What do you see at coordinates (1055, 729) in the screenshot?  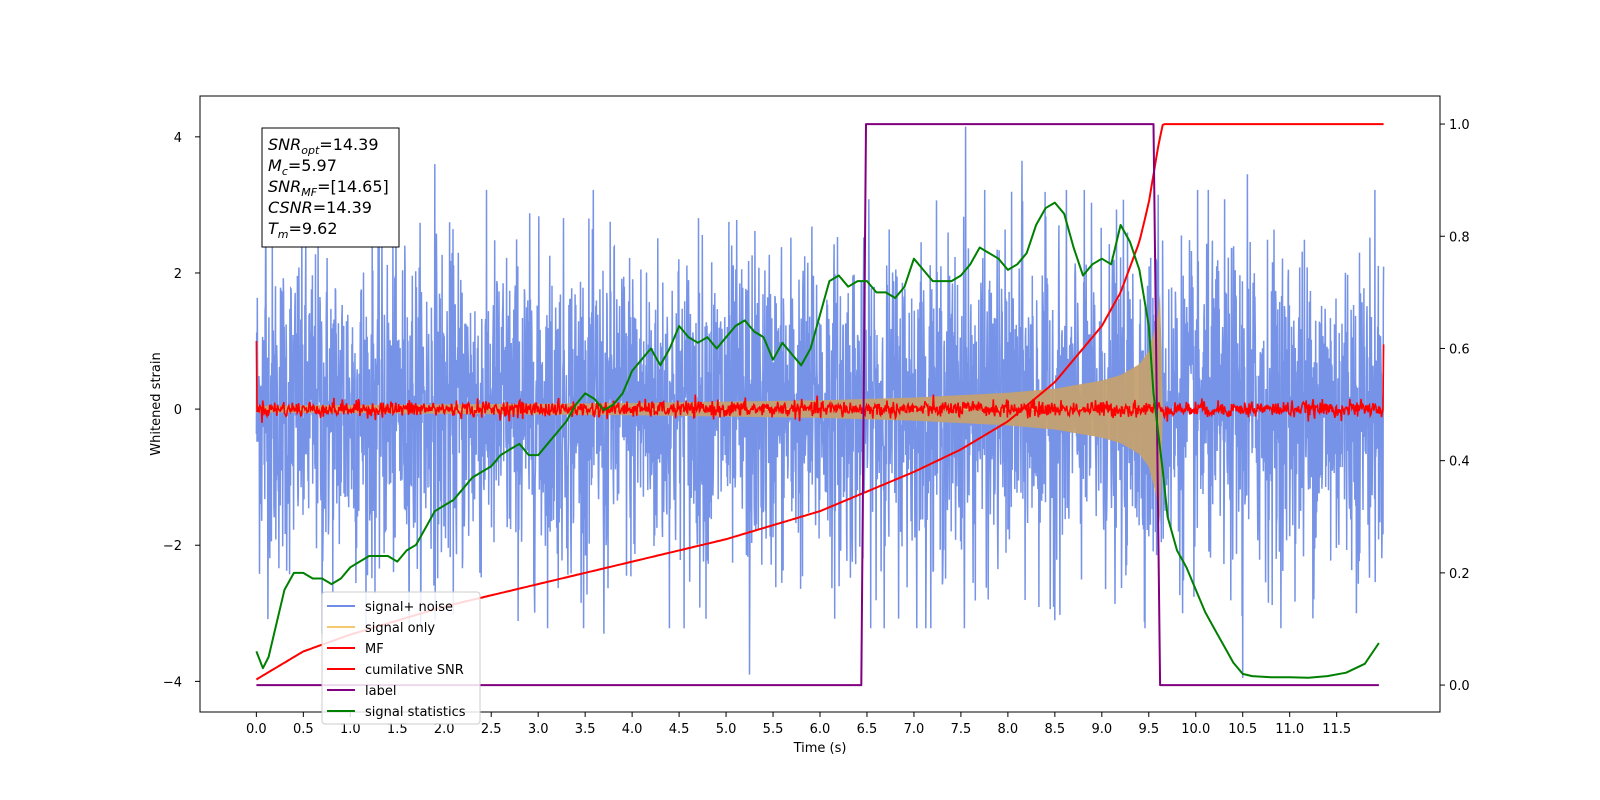 I see `x-tick-label: 8.5` at bounding box center [1055, 729].